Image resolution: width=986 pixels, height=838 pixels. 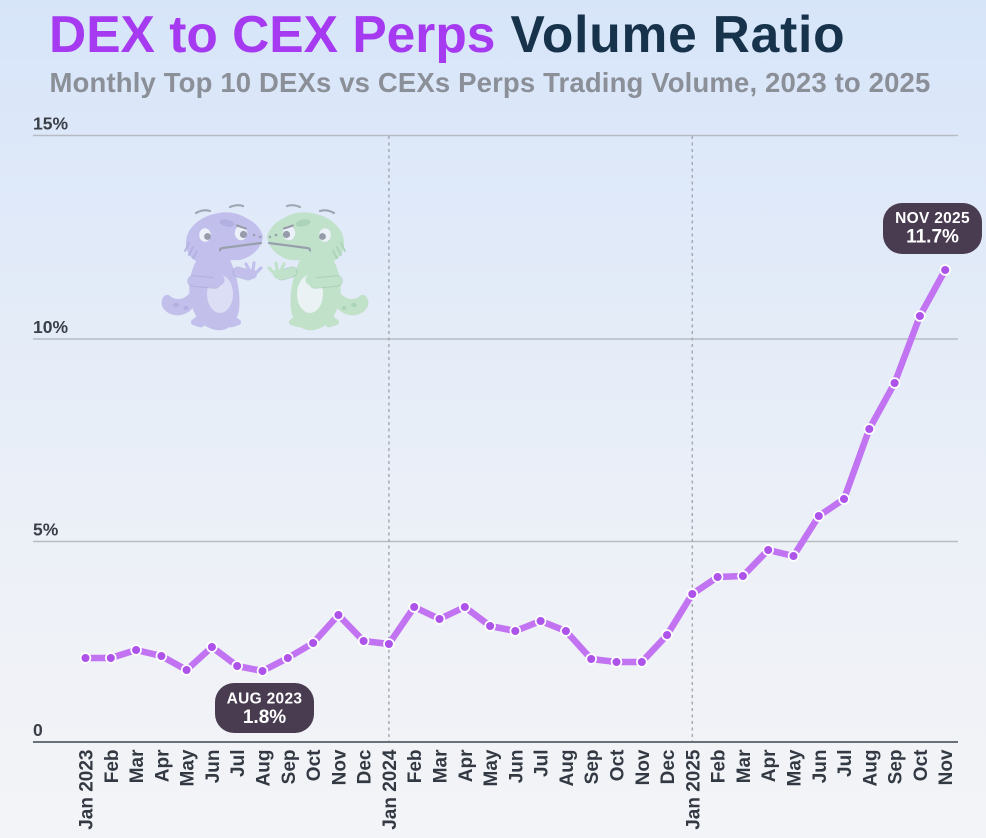 I want to click on svg-text: 10%, so click(x=50, y=327).